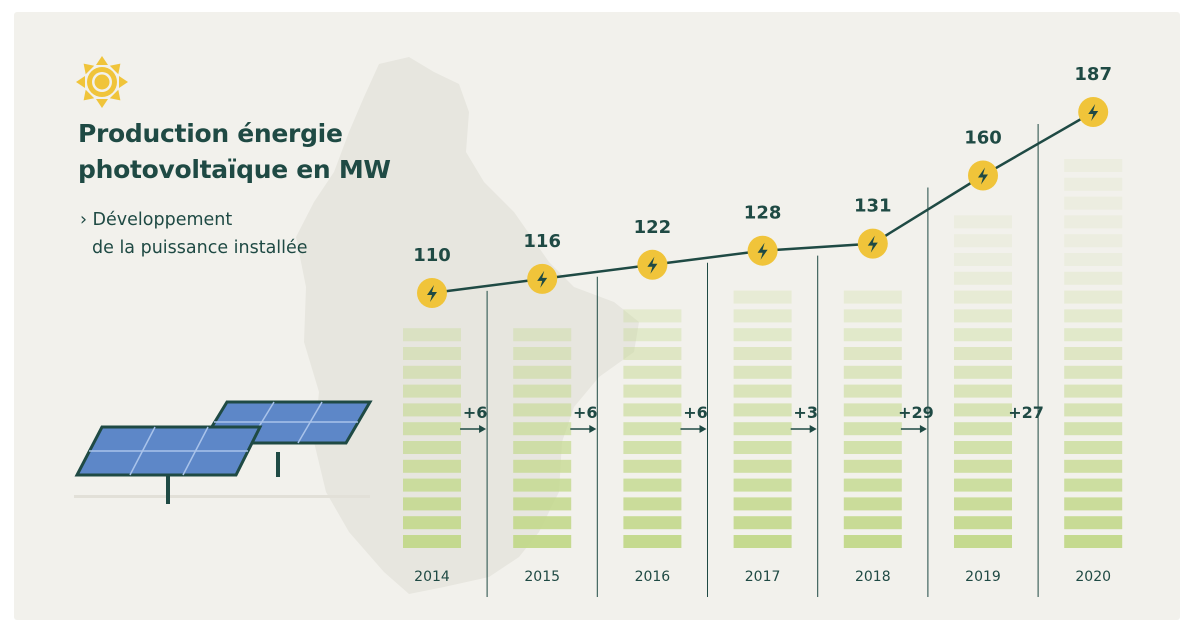 The height and width of the screenshot is (632, 1194). Describe the element at coordinates (763, 213) in the screenshot. I see `value-label-2017: 128` at that location.